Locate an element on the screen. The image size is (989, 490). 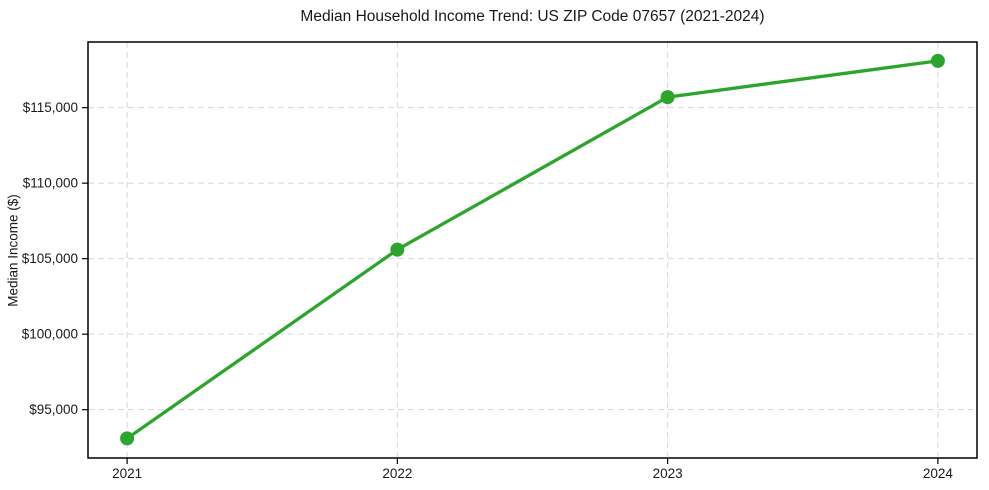
y-tick-label: $110,000 is located at coordinates (50, 183).